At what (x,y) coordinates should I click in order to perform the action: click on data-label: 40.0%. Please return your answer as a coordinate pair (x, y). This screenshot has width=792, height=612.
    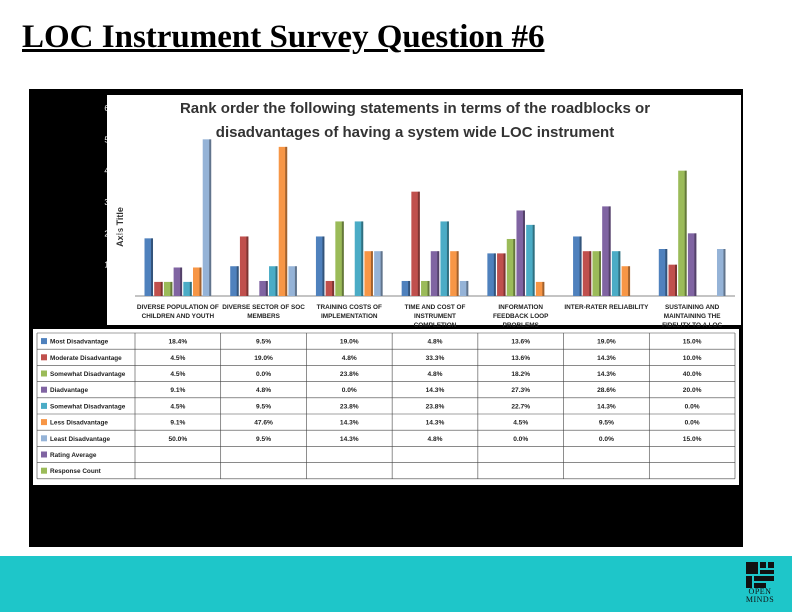
    Looking at the image, I should click on (692, 374).